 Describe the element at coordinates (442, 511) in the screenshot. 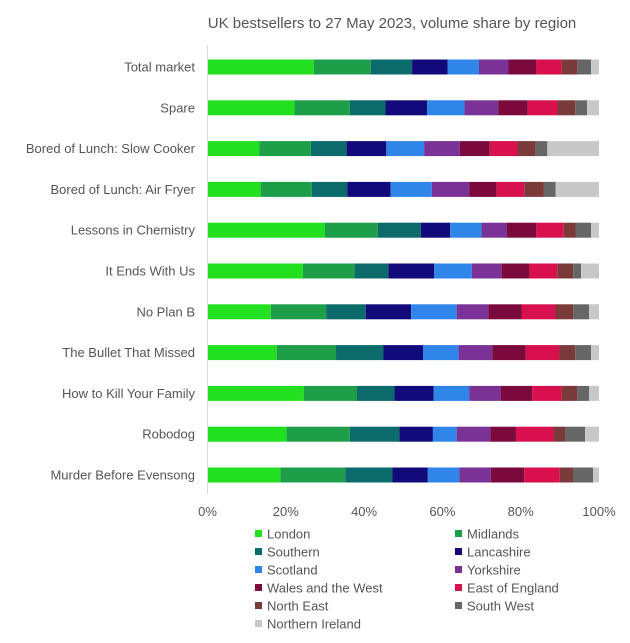

I see `x-tick-label: 60%` at that location.